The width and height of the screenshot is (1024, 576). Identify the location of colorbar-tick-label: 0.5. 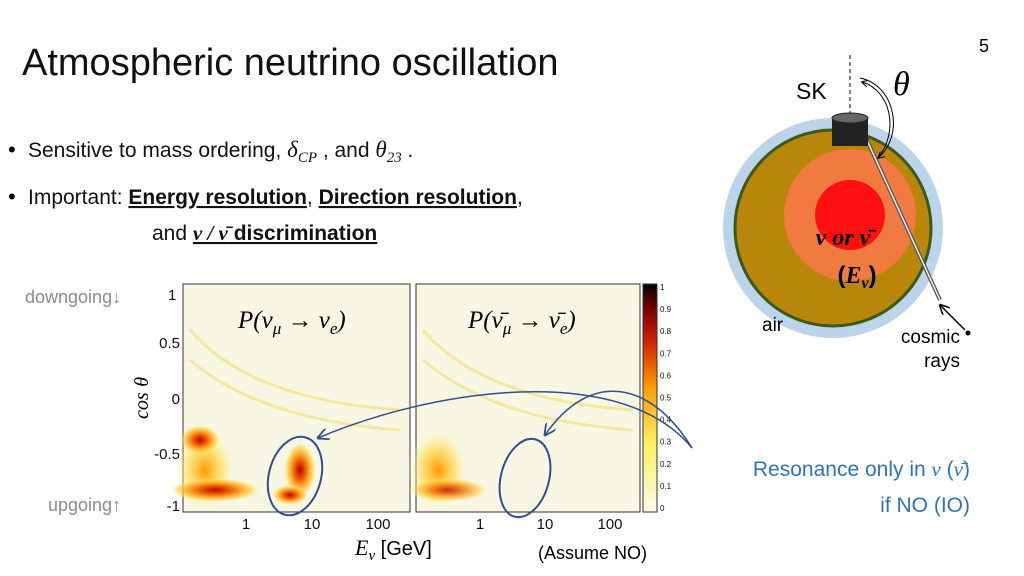
(666, 398).